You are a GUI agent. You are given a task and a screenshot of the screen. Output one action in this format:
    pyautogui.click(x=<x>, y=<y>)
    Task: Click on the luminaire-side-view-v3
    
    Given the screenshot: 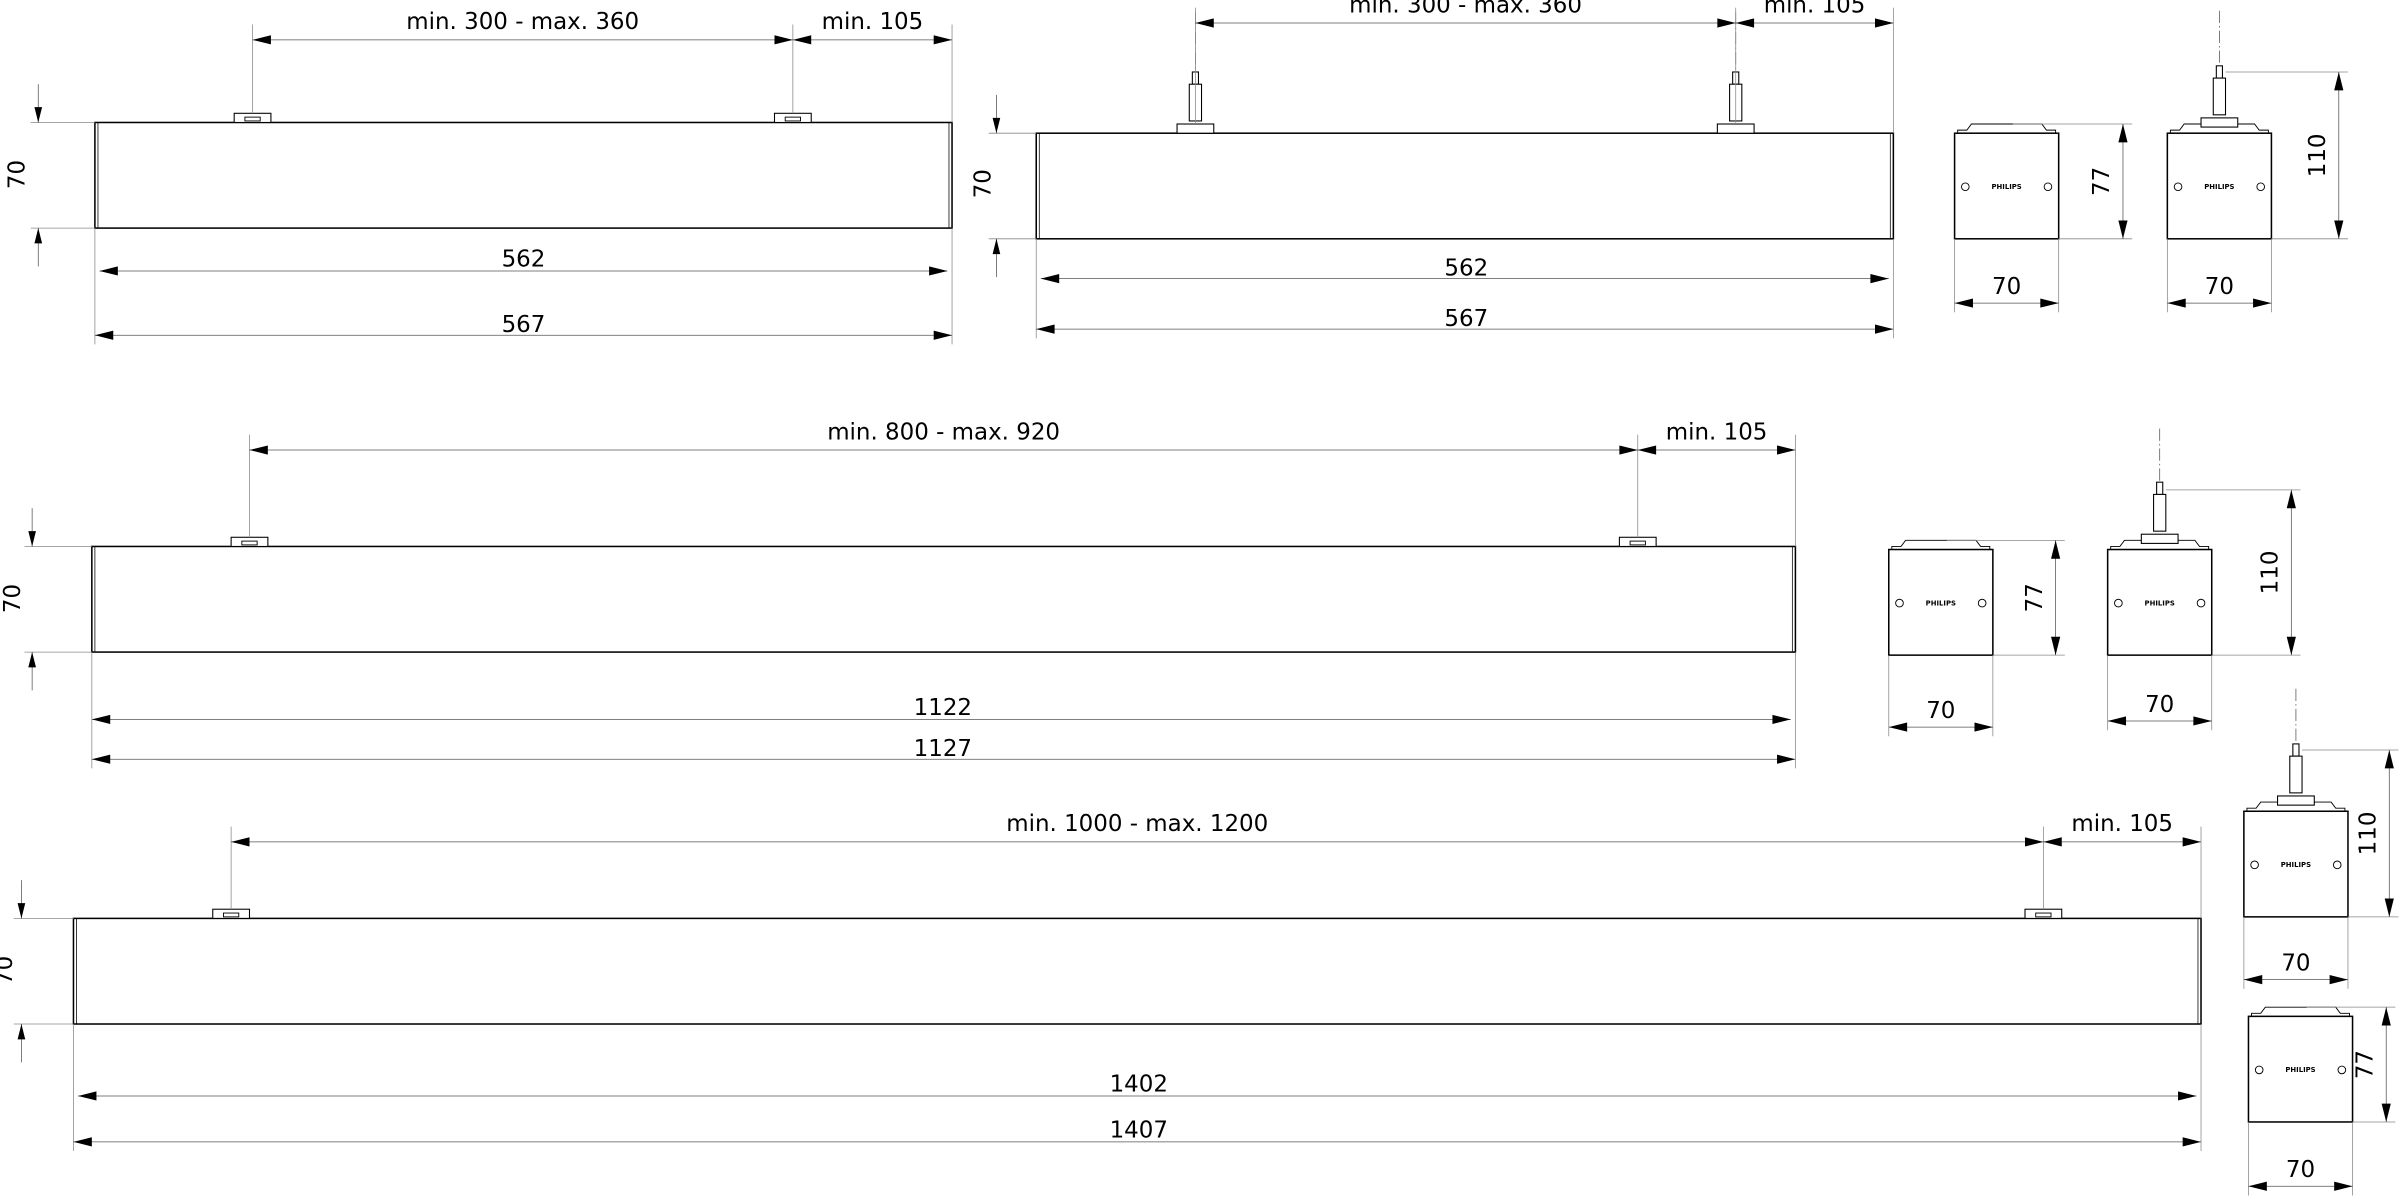 What is the action you would take?
    pyautogui.click(x=944, y=599)
    